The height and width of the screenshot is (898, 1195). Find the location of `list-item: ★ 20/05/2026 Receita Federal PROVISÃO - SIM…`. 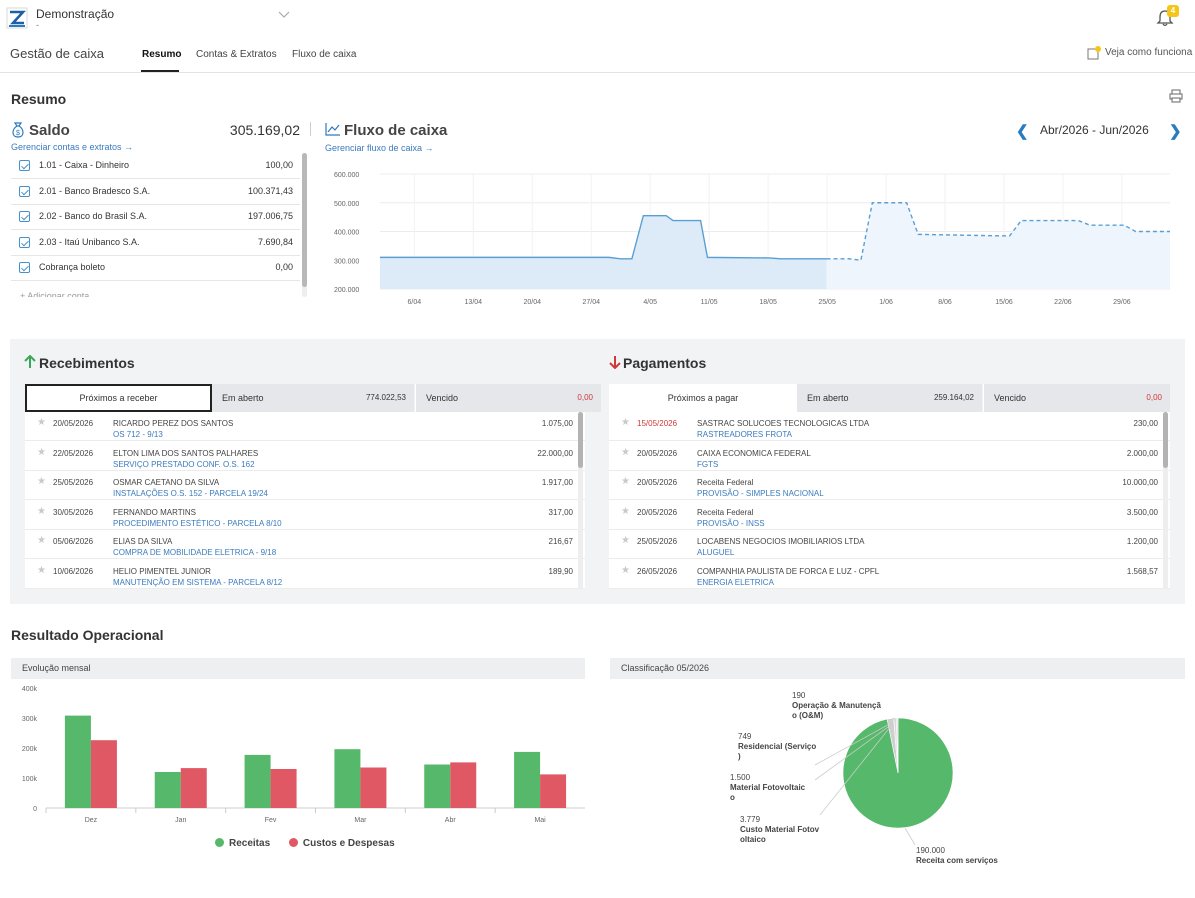

list-item: ★ 20/05/2026 Receita Federal PROVISÃO - SIM… is located at coordinates (889, 486).